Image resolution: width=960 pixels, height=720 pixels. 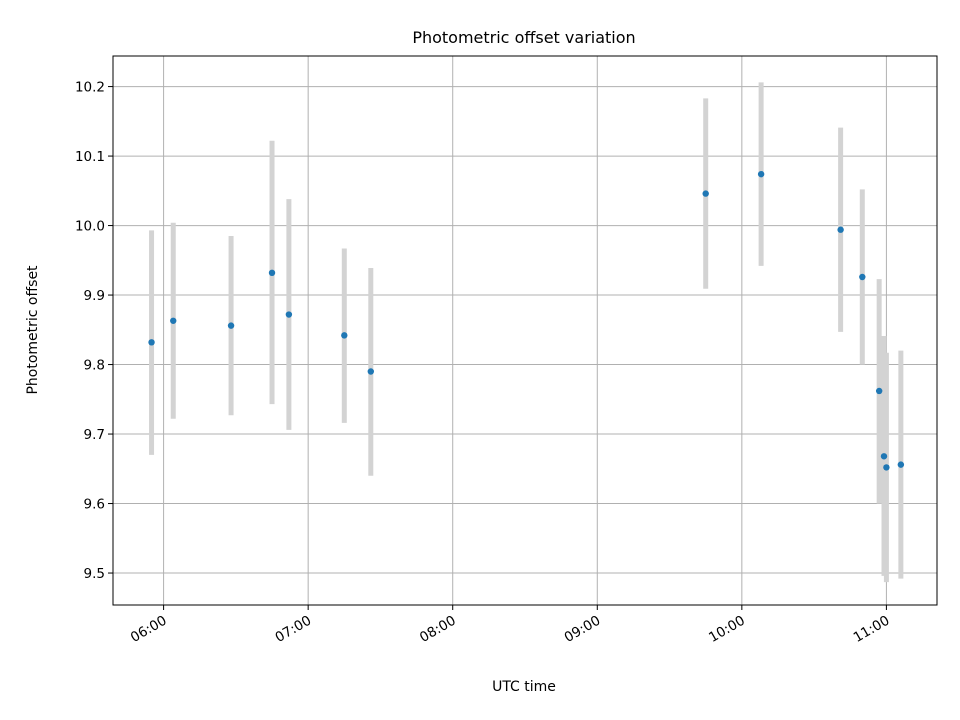 What do you see at coordinates (90, 157) in the screenshot?
I see `y-tick-label: 10.1` at bounding box center [90, 157].